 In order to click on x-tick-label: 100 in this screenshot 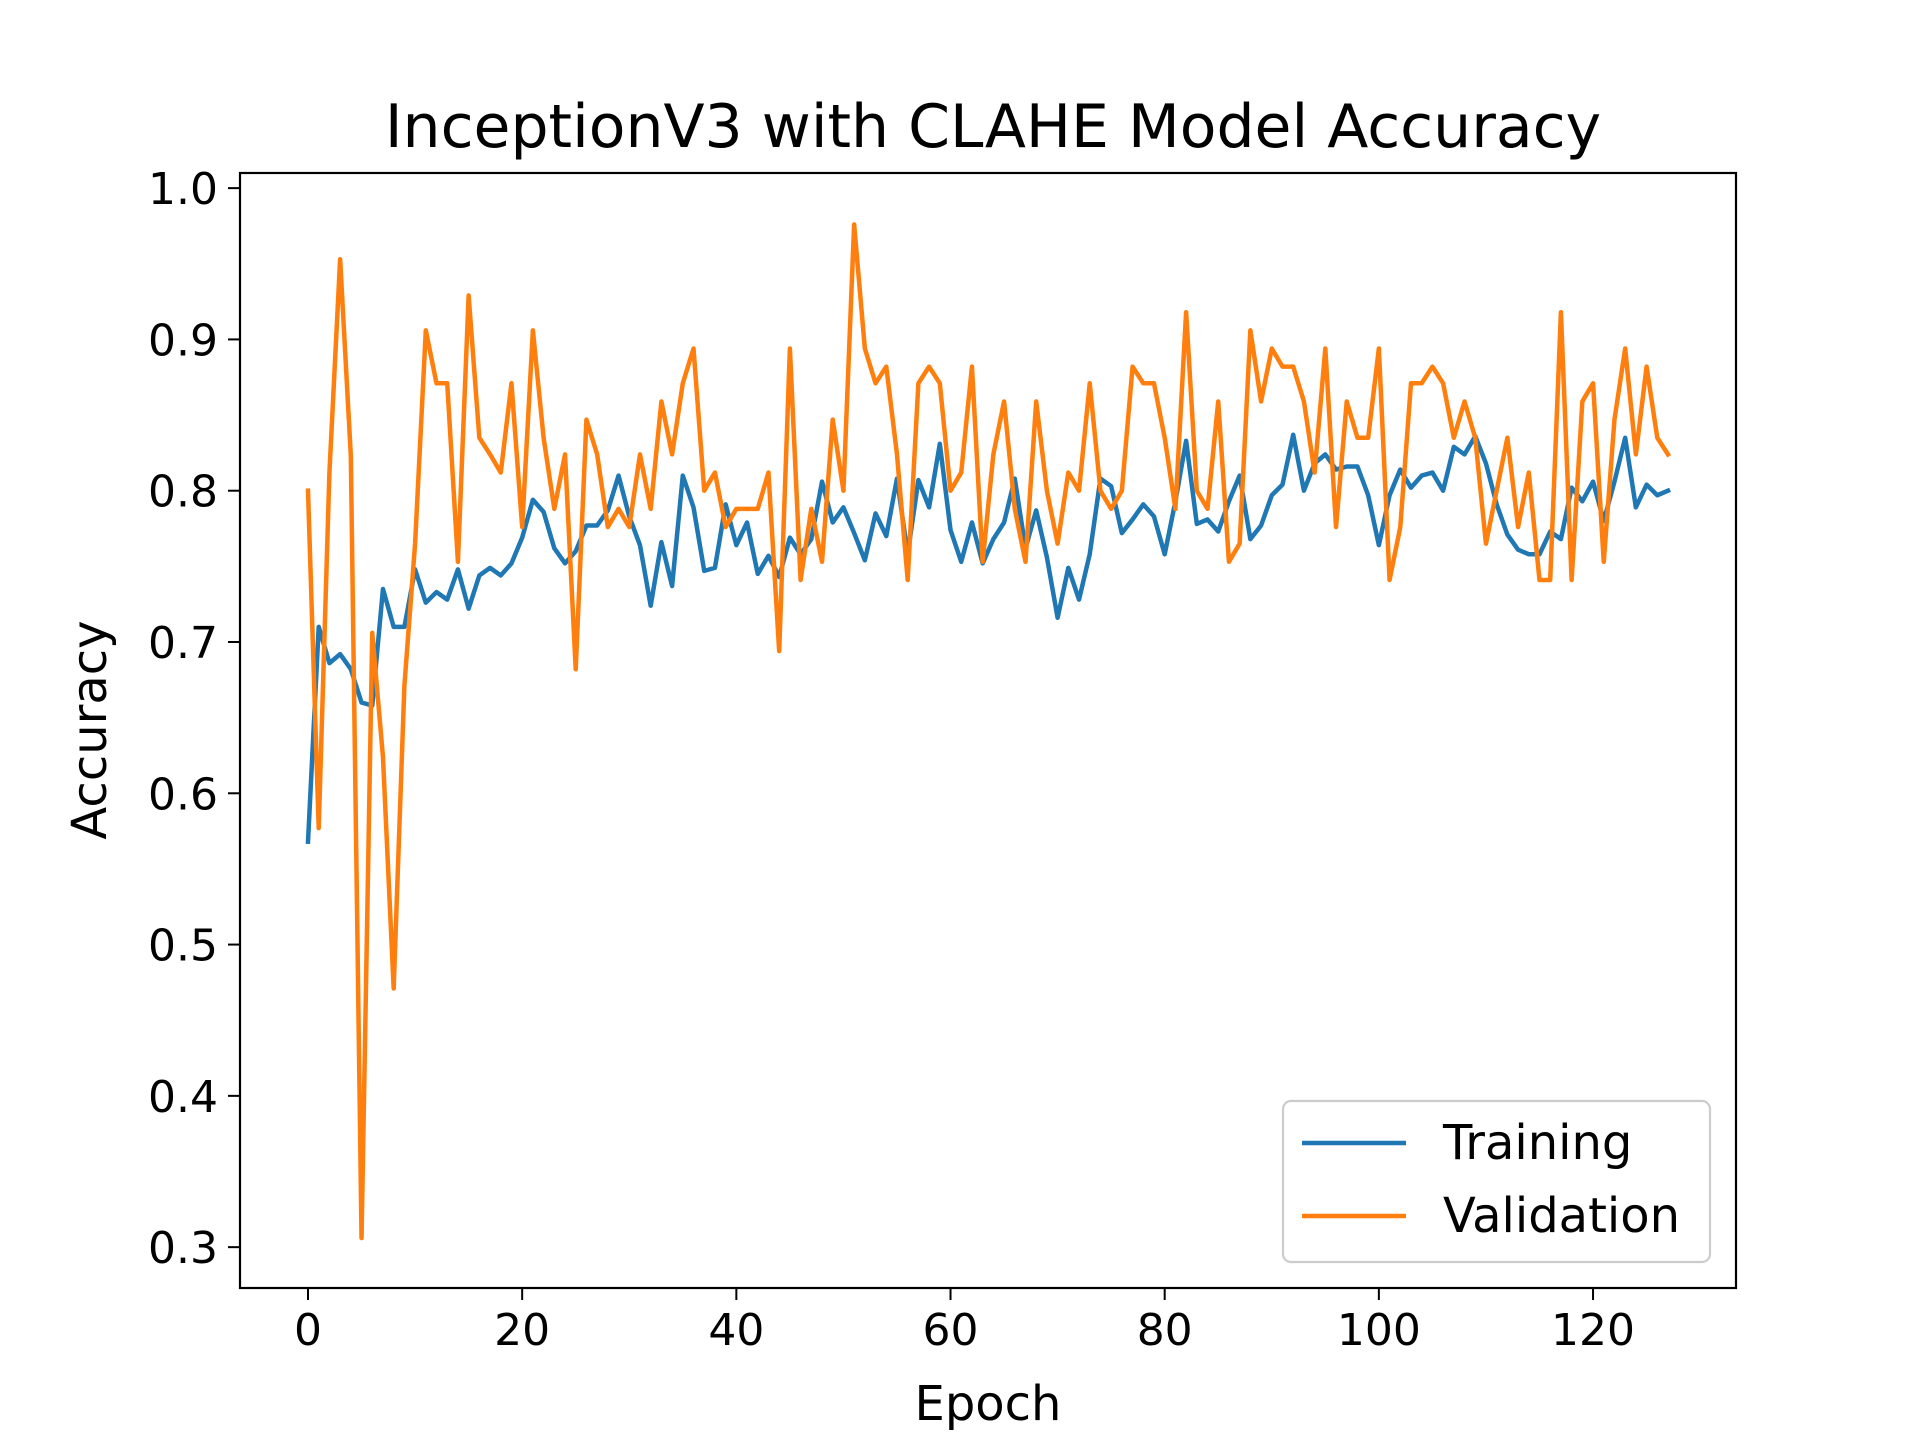, I will do `click(1379, 1330)`.